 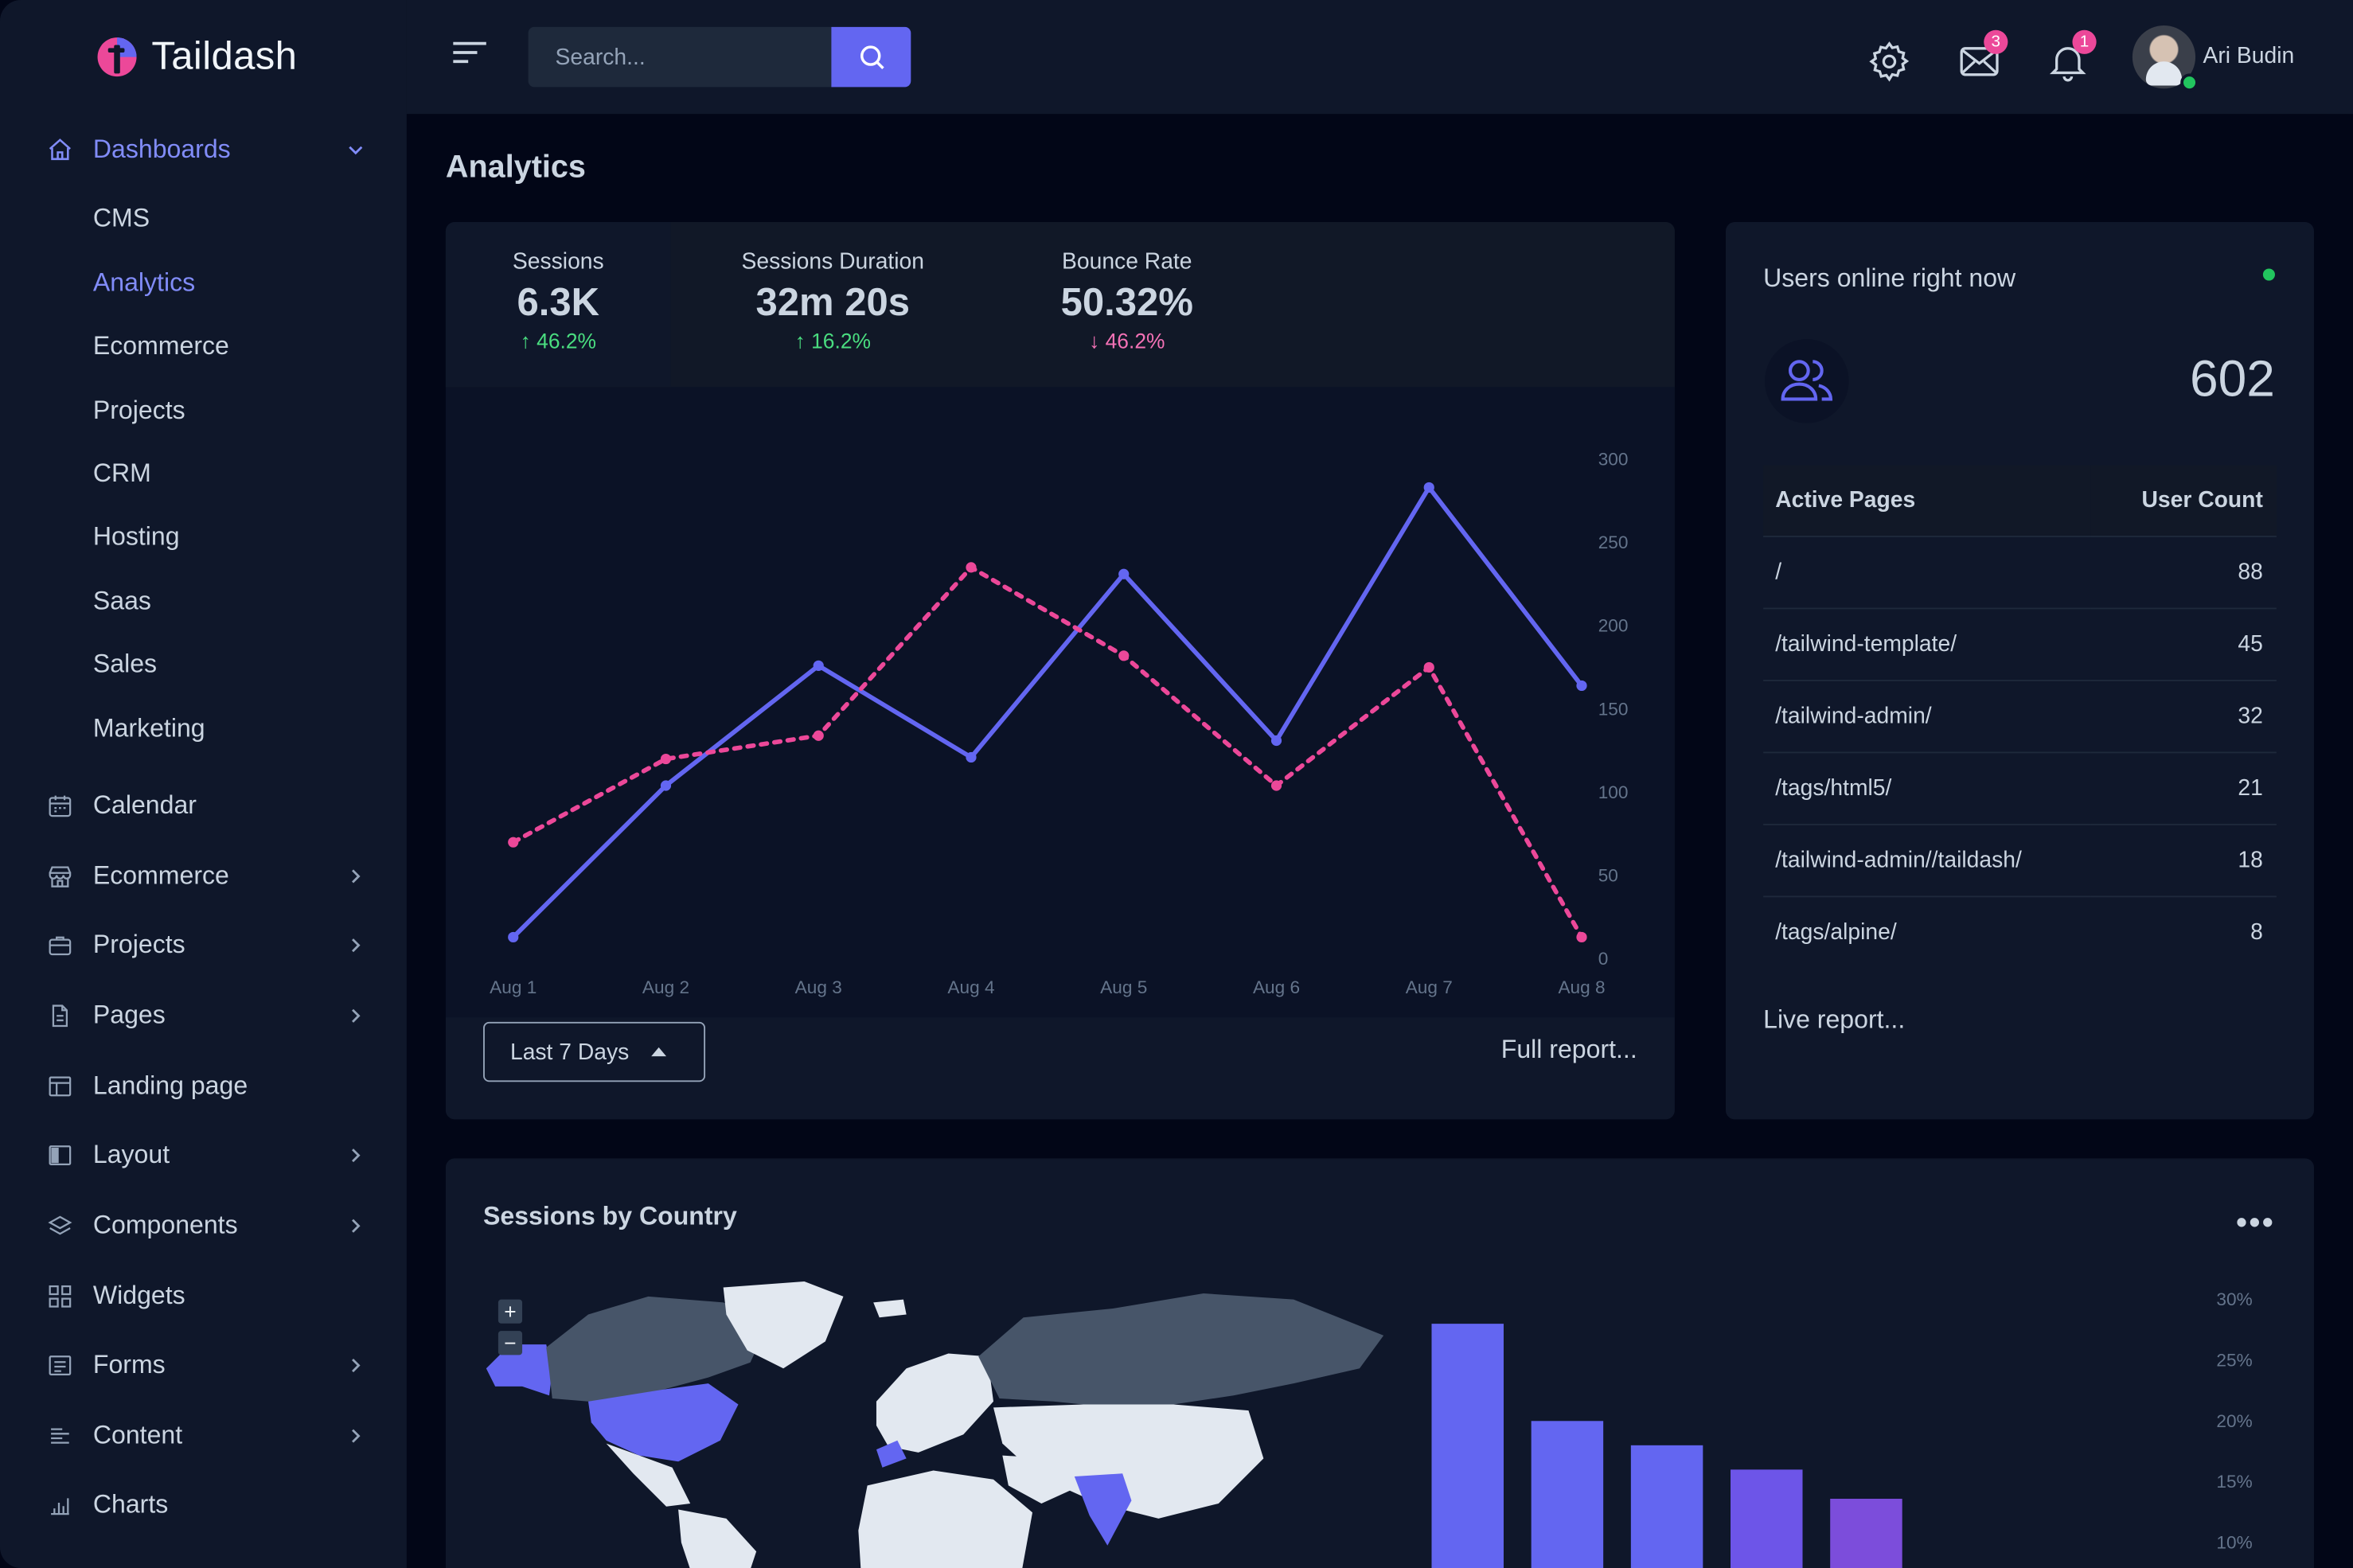 What do you see at coordinates (60, 876) in the screenshot?
I see `store-icon` at bounding box center [60, 876].